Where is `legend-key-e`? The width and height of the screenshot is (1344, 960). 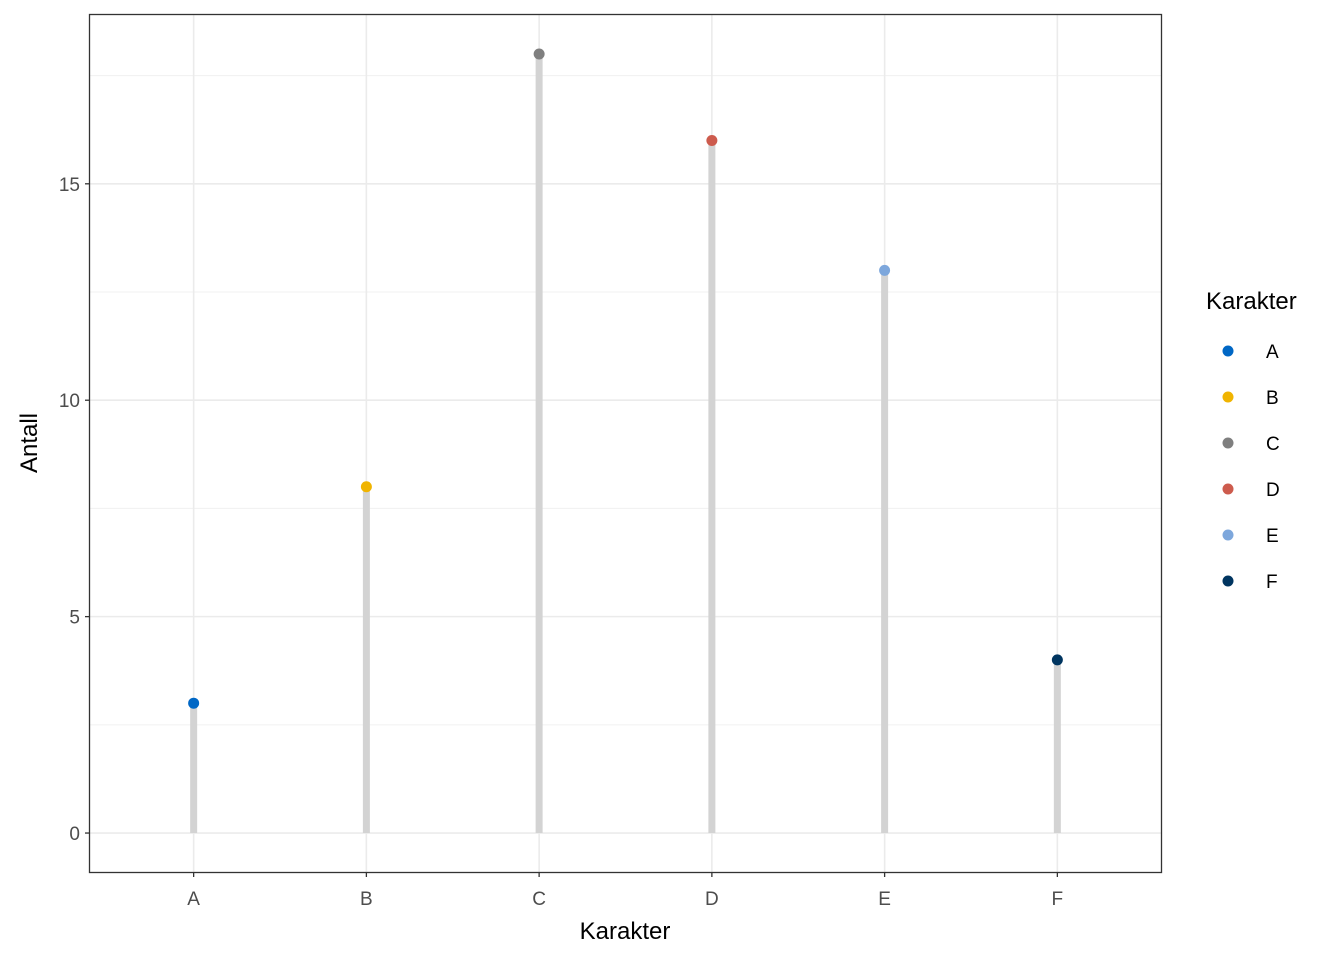 legend-key-e is located at coordinates (1228, 535).